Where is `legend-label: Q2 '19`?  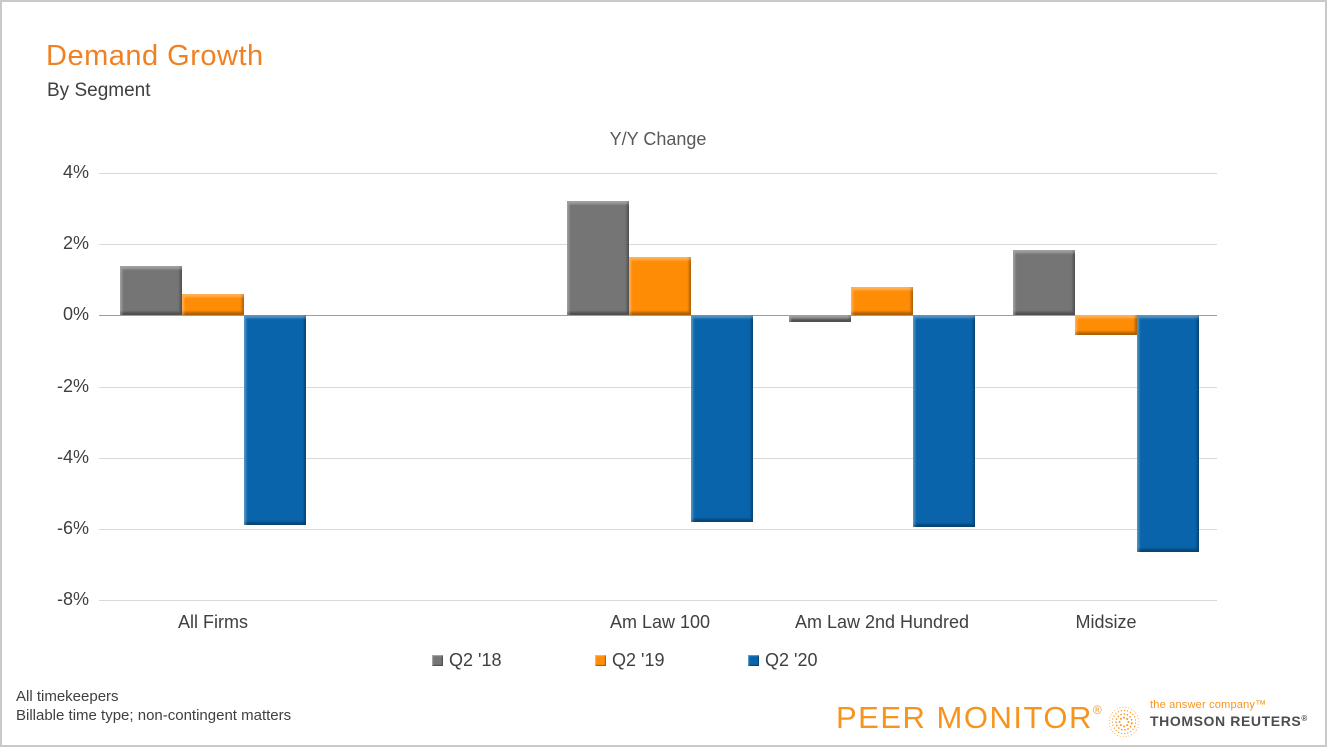
legend-label: Q2 '19 is located at coordinates (638, 659).